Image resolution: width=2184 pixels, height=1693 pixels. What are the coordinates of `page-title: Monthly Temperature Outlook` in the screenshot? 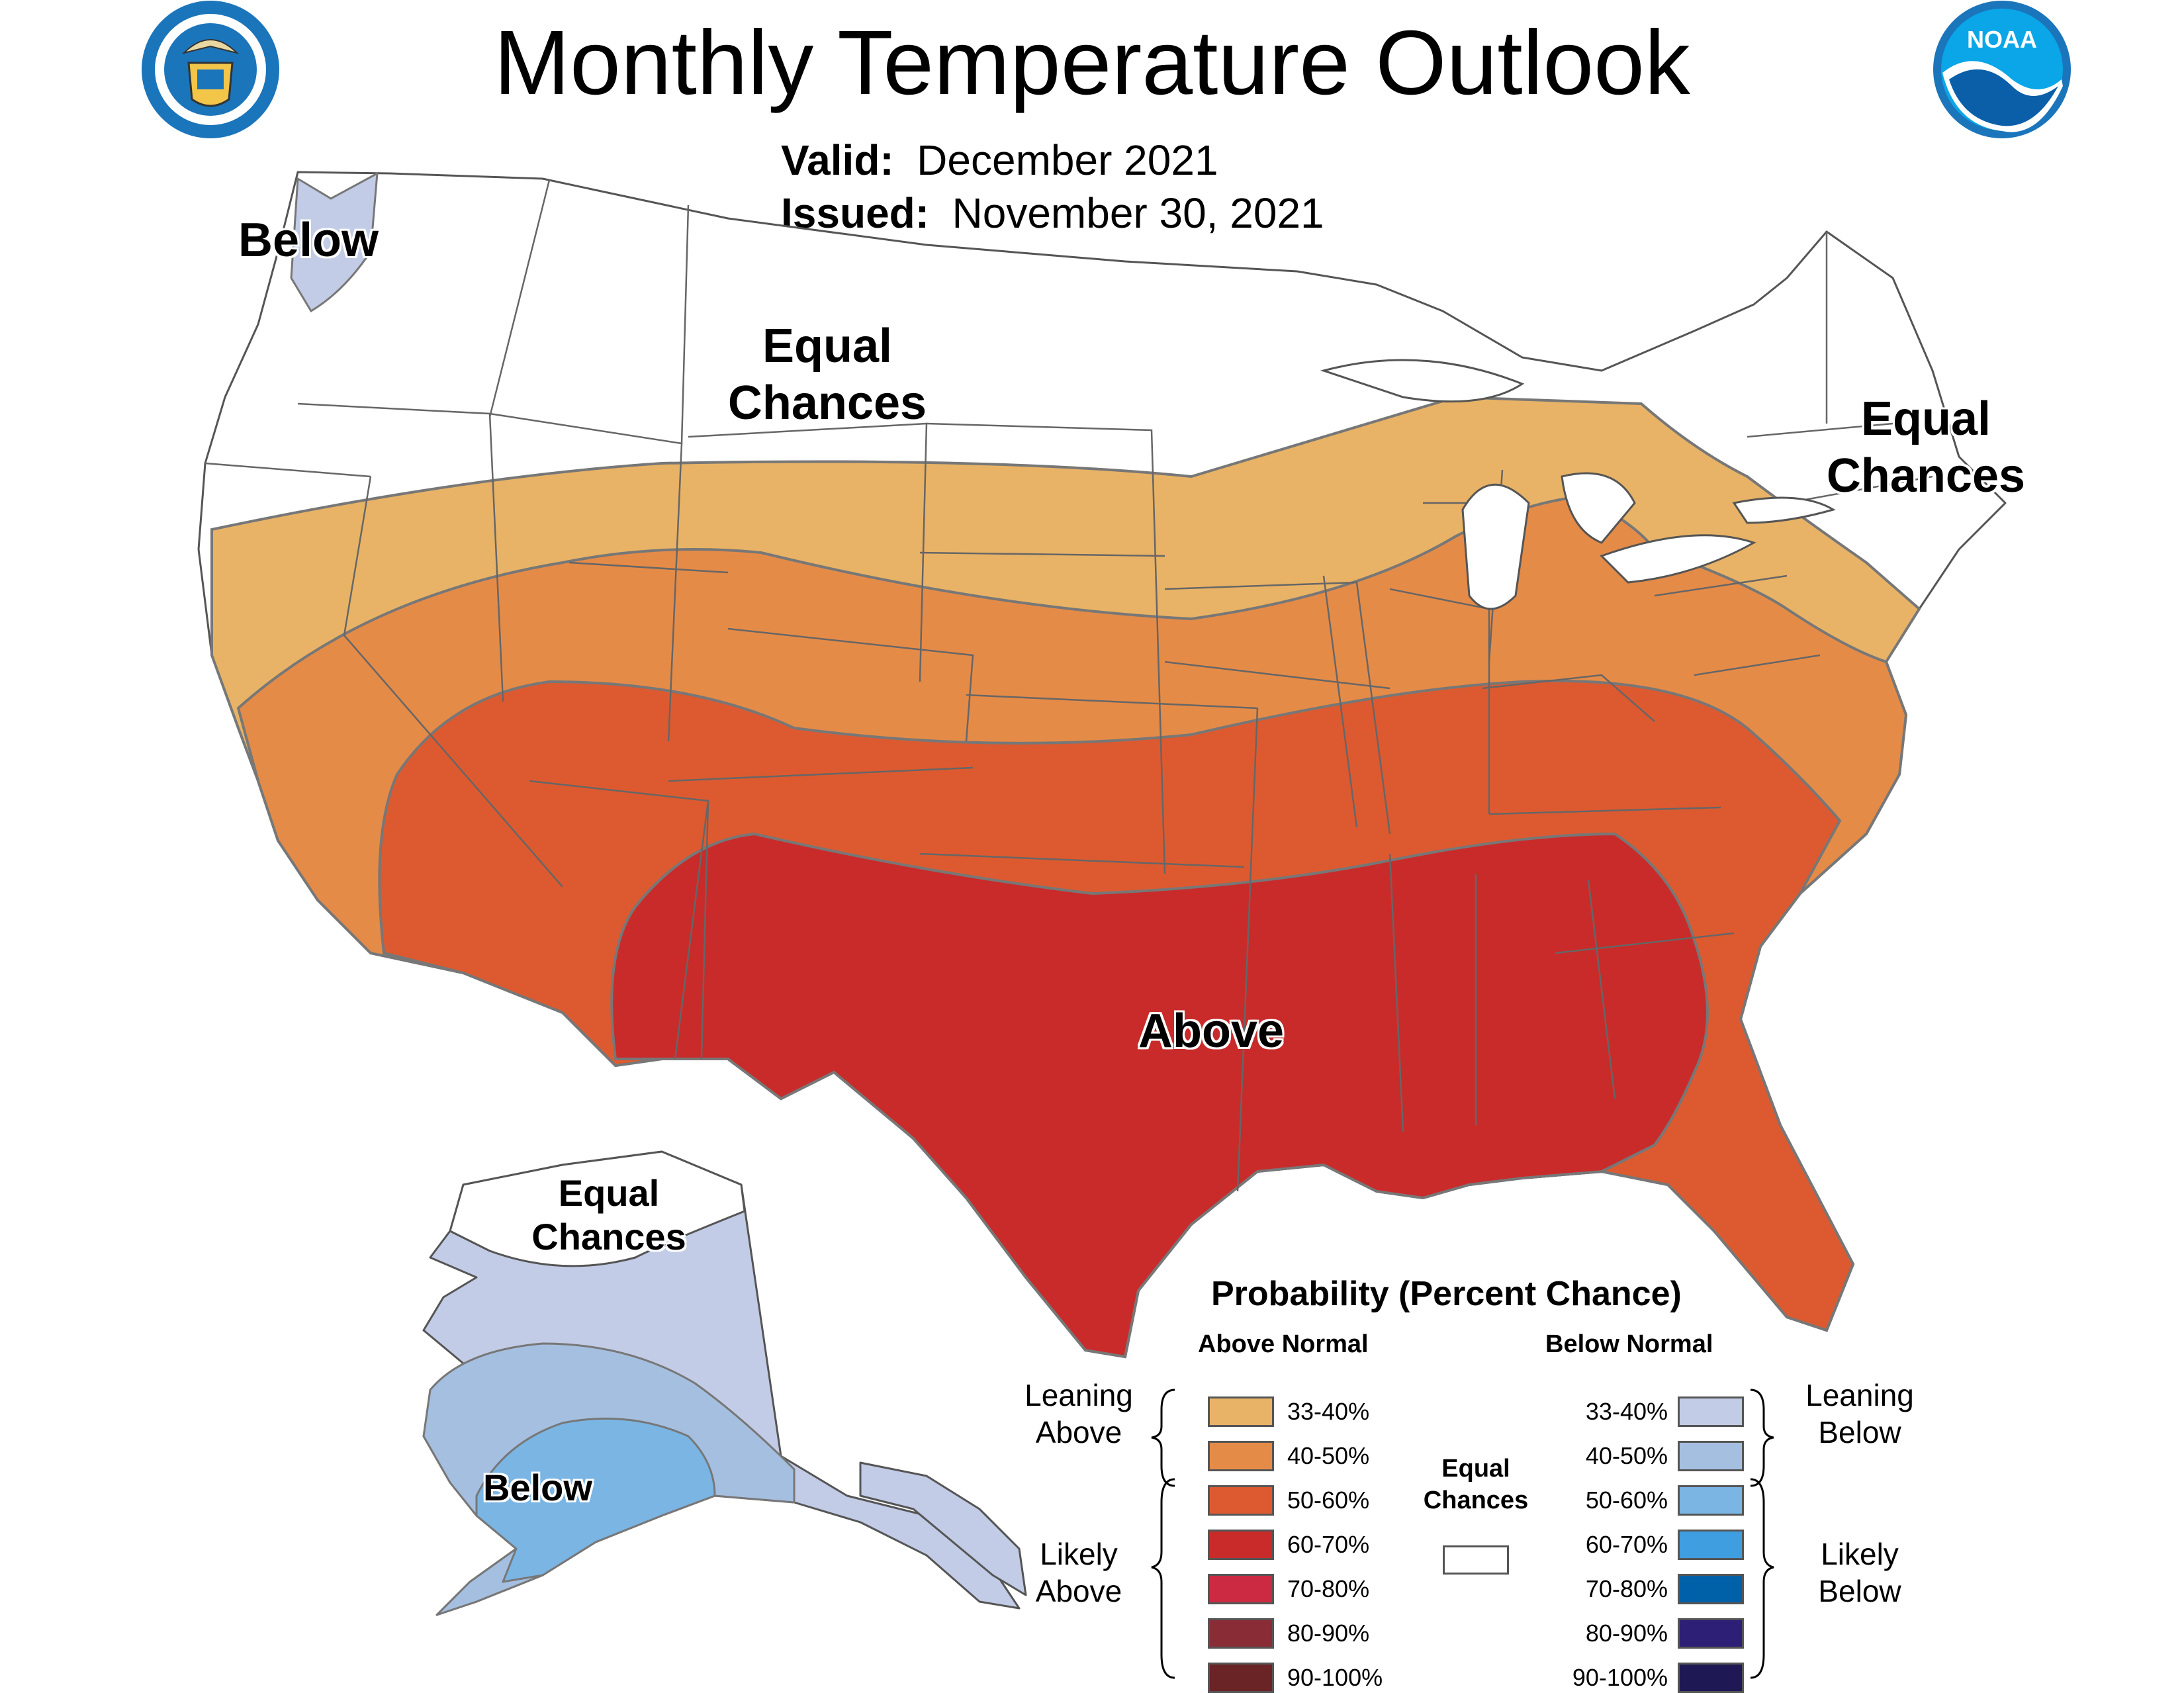 It's located at (1092, 63).